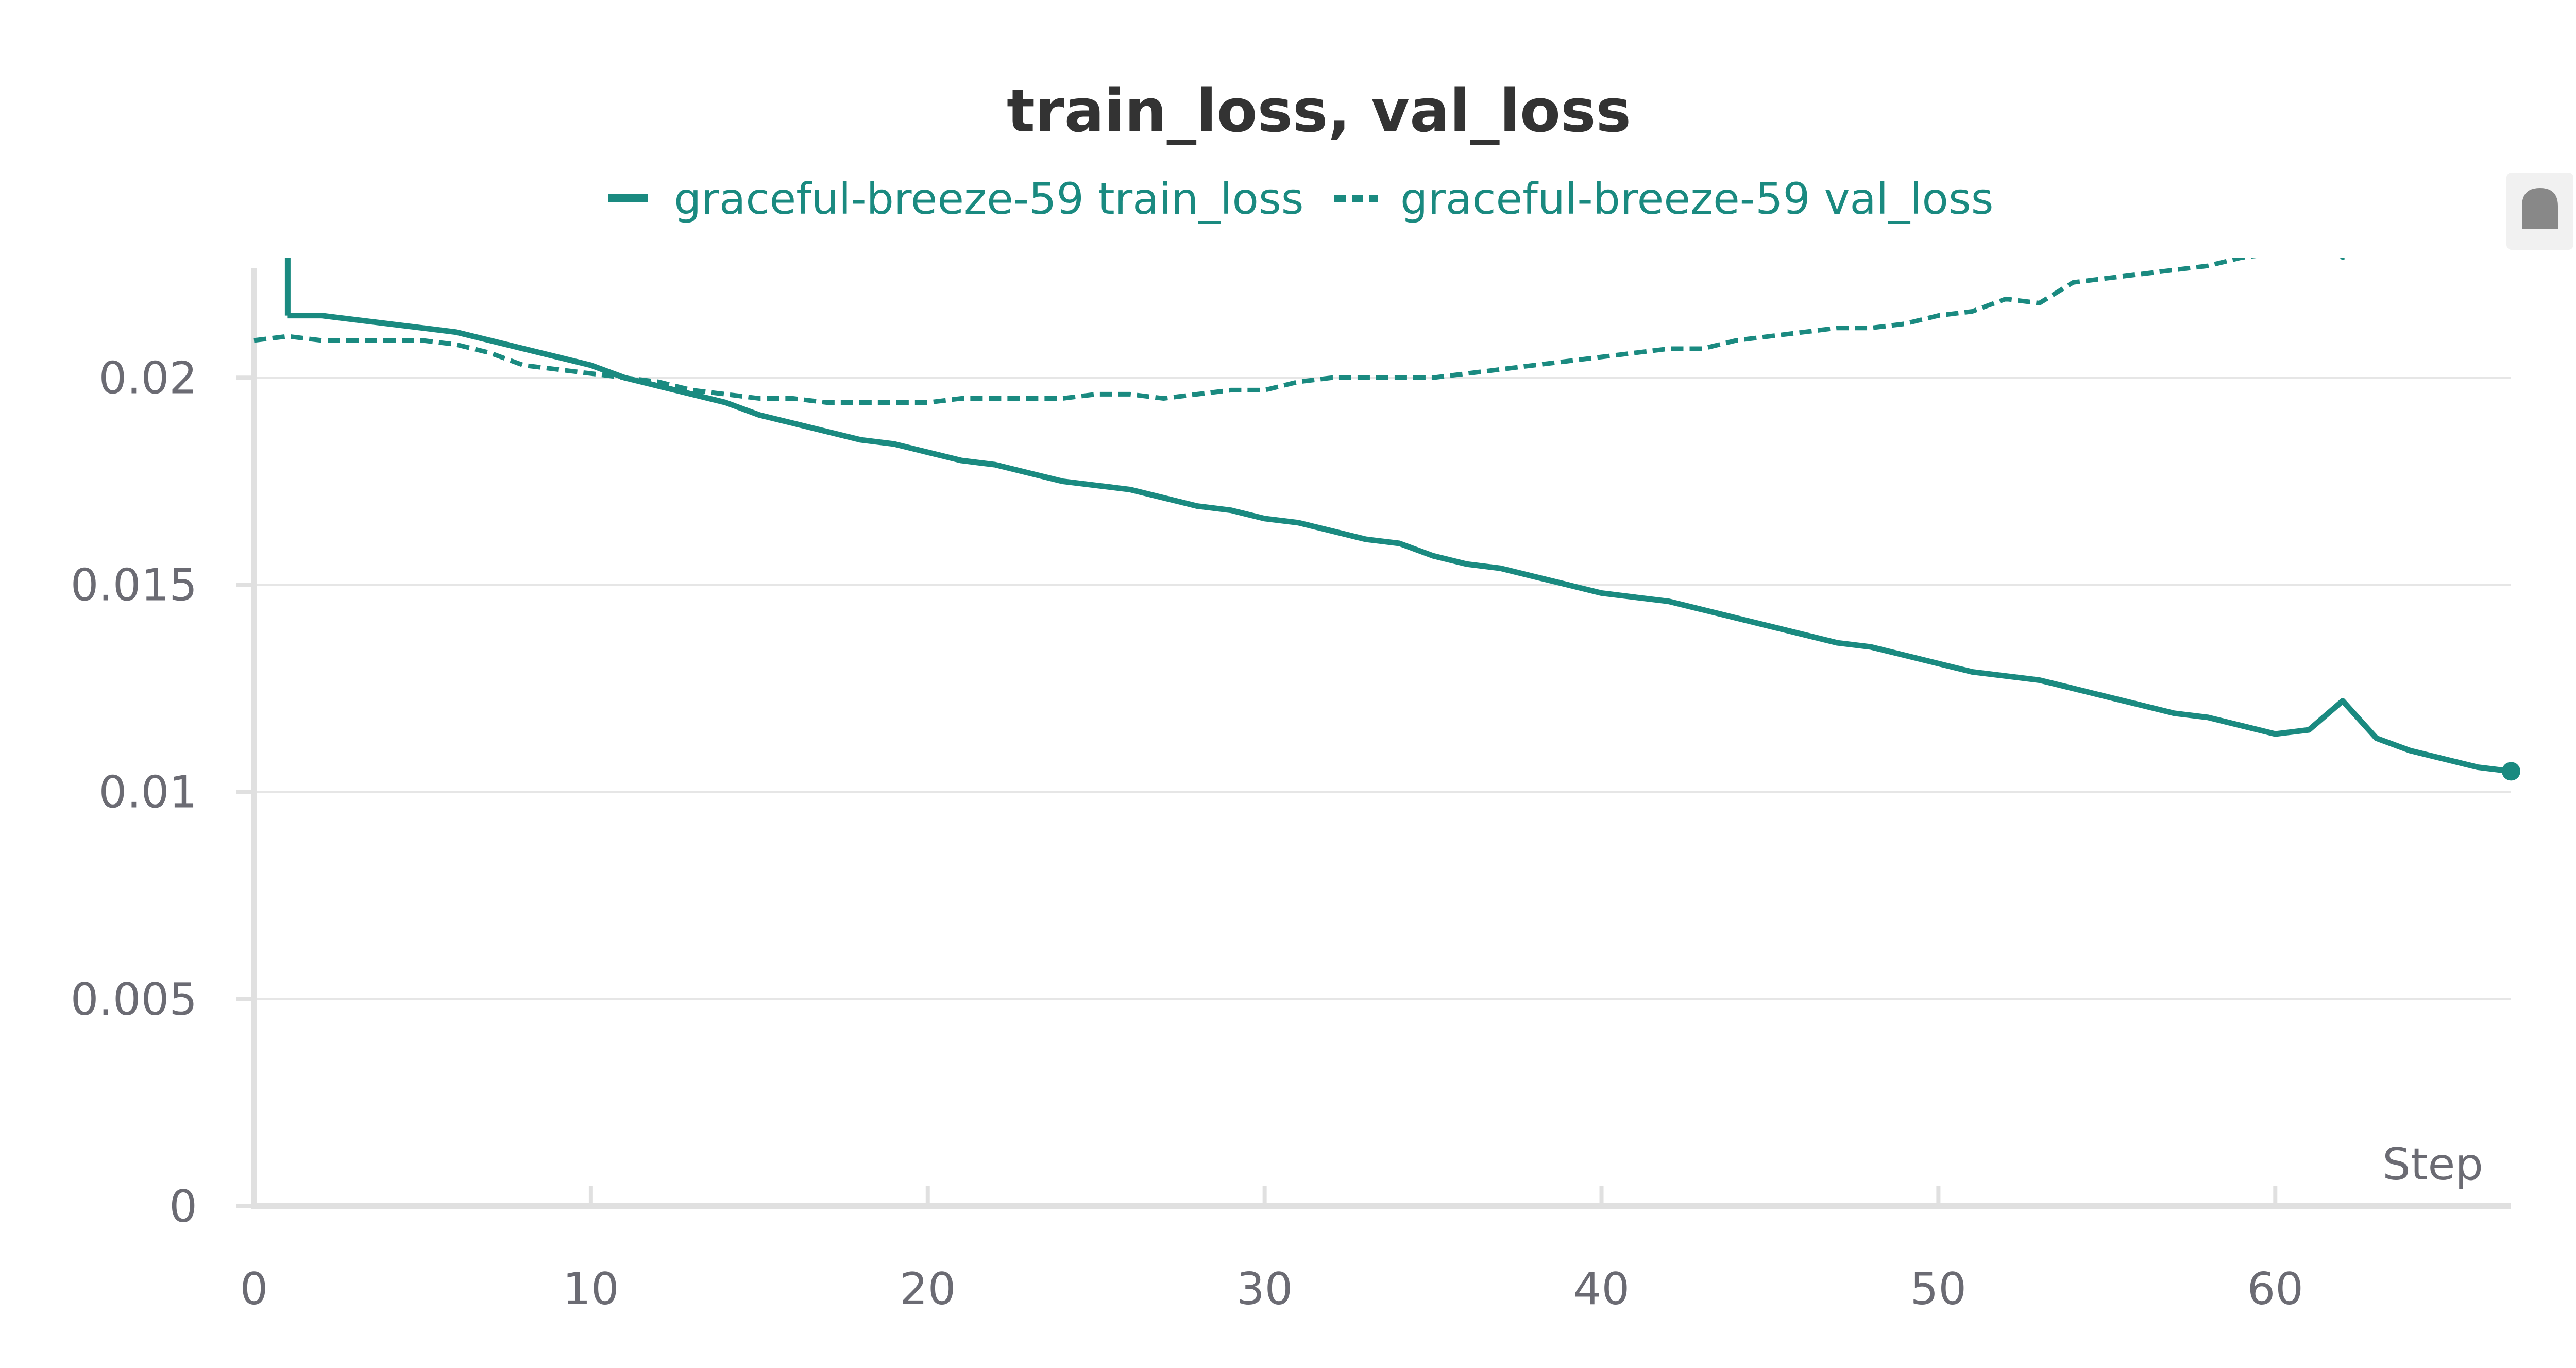 The width and height of the screenshot is (2576, 1368). What do you see at coordinates (148, 792) in the screenshot?
I see `y-tick-label: 0.01` at bounding box center [148, 792].